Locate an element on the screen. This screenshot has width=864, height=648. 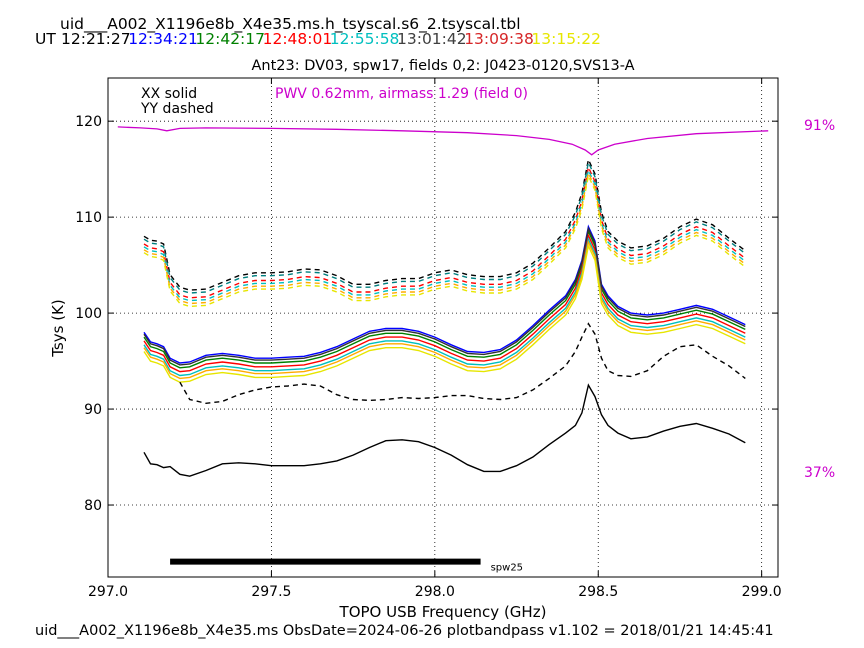
x-tick-label: 298.0 is located at coordinates (435, 592).